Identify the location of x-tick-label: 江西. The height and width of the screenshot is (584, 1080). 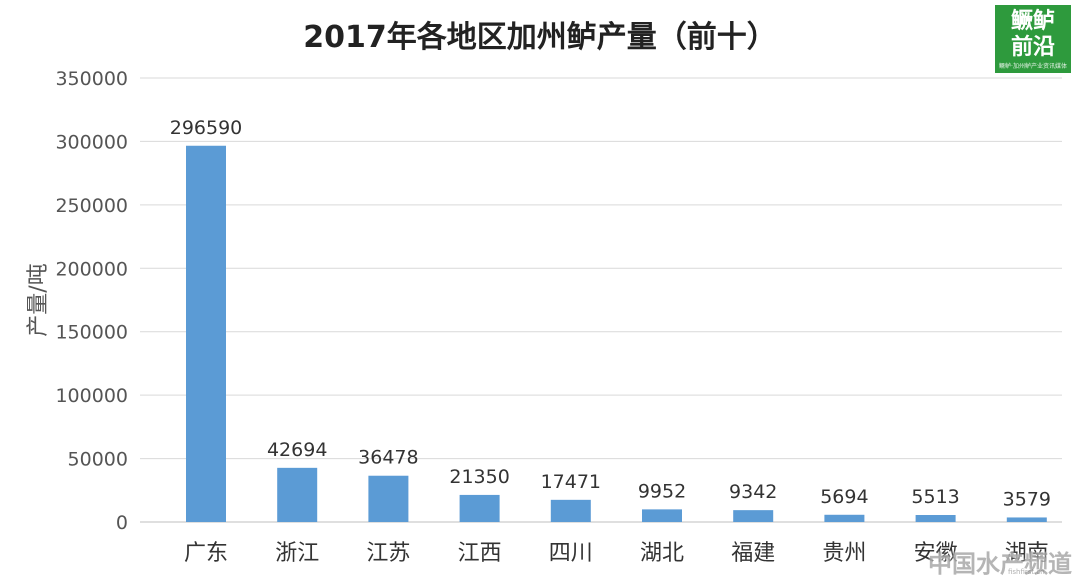
(480, 553).